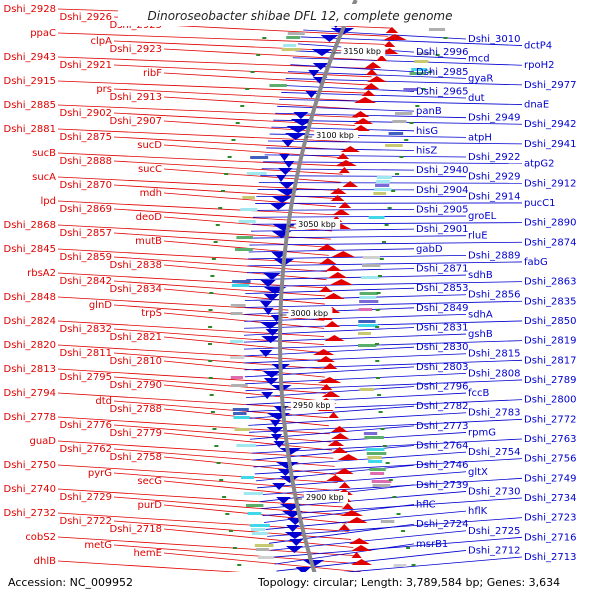 The height and width of the screenshot is (600, 600). What do you see at coordinates (41, 273) in the screenshot?
I see `gene-label: rbsA2` at bounding box center [41, 273].